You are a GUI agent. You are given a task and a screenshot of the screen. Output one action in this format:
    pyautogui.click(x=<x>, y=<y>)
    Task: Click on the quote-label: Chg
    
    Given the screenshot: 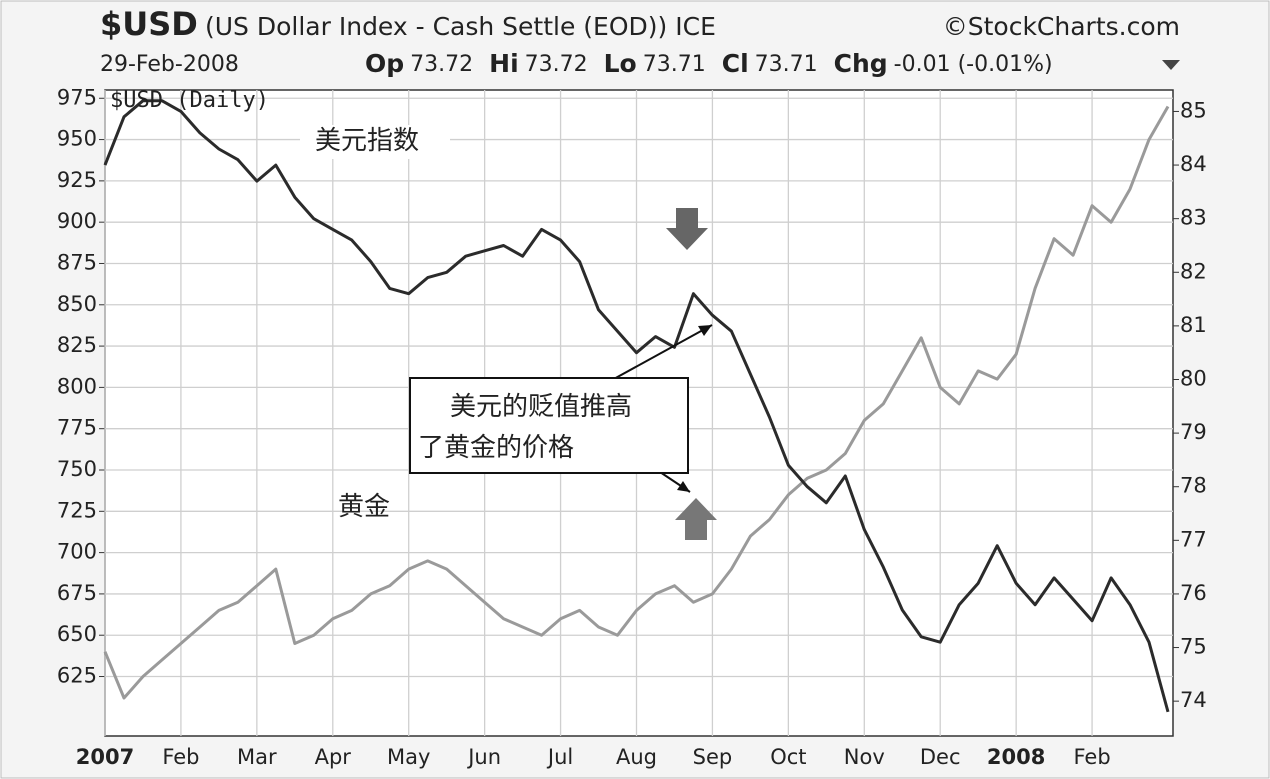 What is the action you would take?
    pyautogui.click(x=861, y=63)
    